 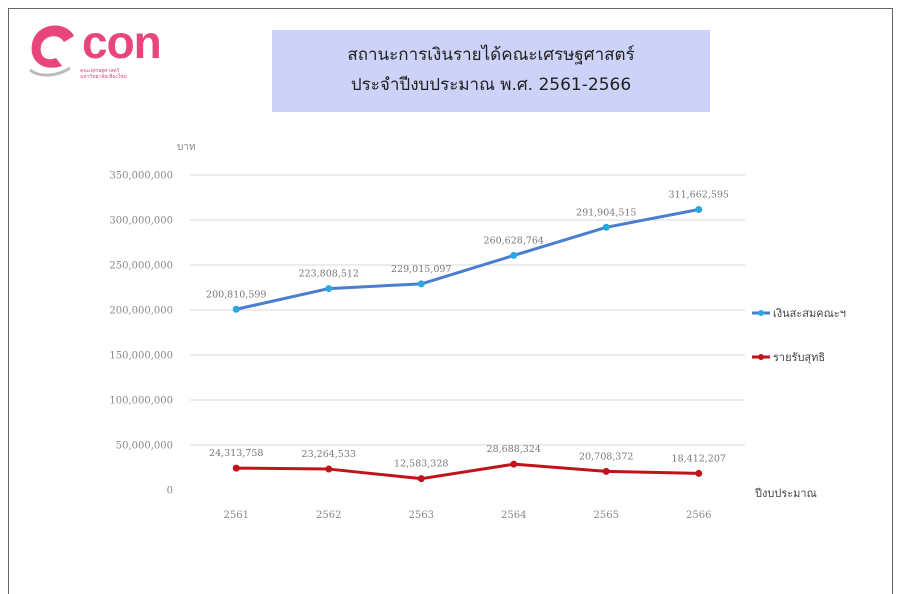 What do you see at coordinates (144, 446) in the screenshot?
I see `y-tick-label: 50,000,000` at bounding box center [144, 446].